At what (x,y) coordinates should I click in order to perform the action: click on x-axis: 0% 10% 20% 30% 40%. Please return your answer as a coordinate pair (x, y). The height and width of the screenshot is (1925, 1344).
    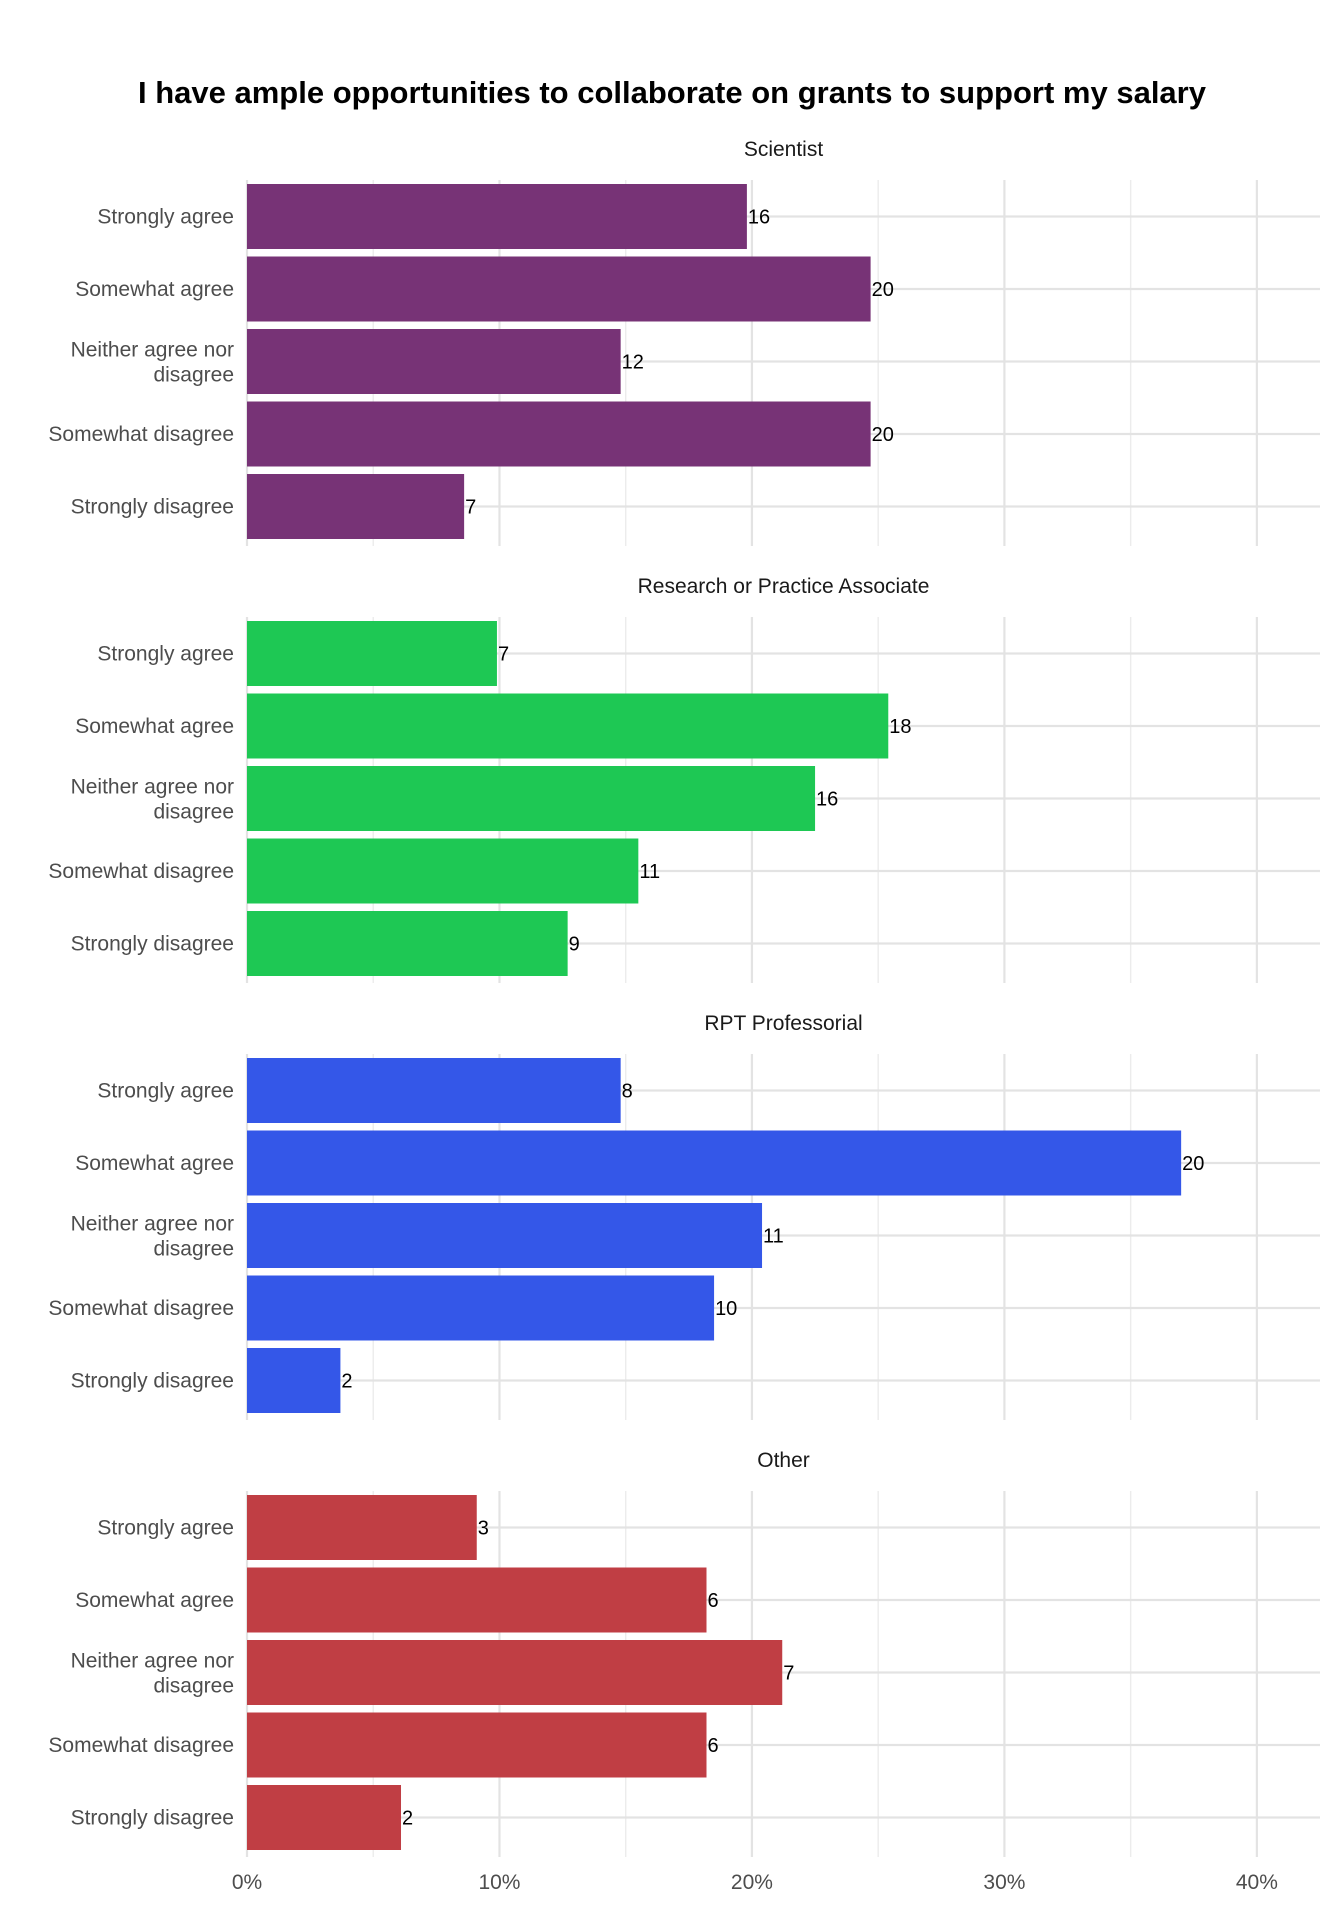
    Looking at the image, I should click on (755, 1882).